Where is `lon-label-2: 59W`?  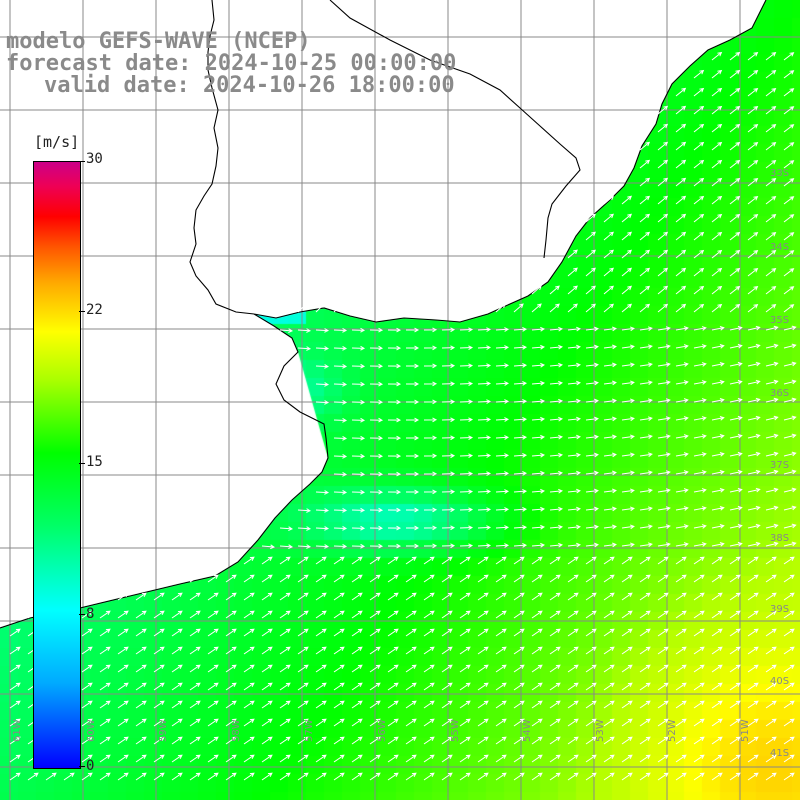
lon-label-2: 59W is located at coordinates (163, 730).